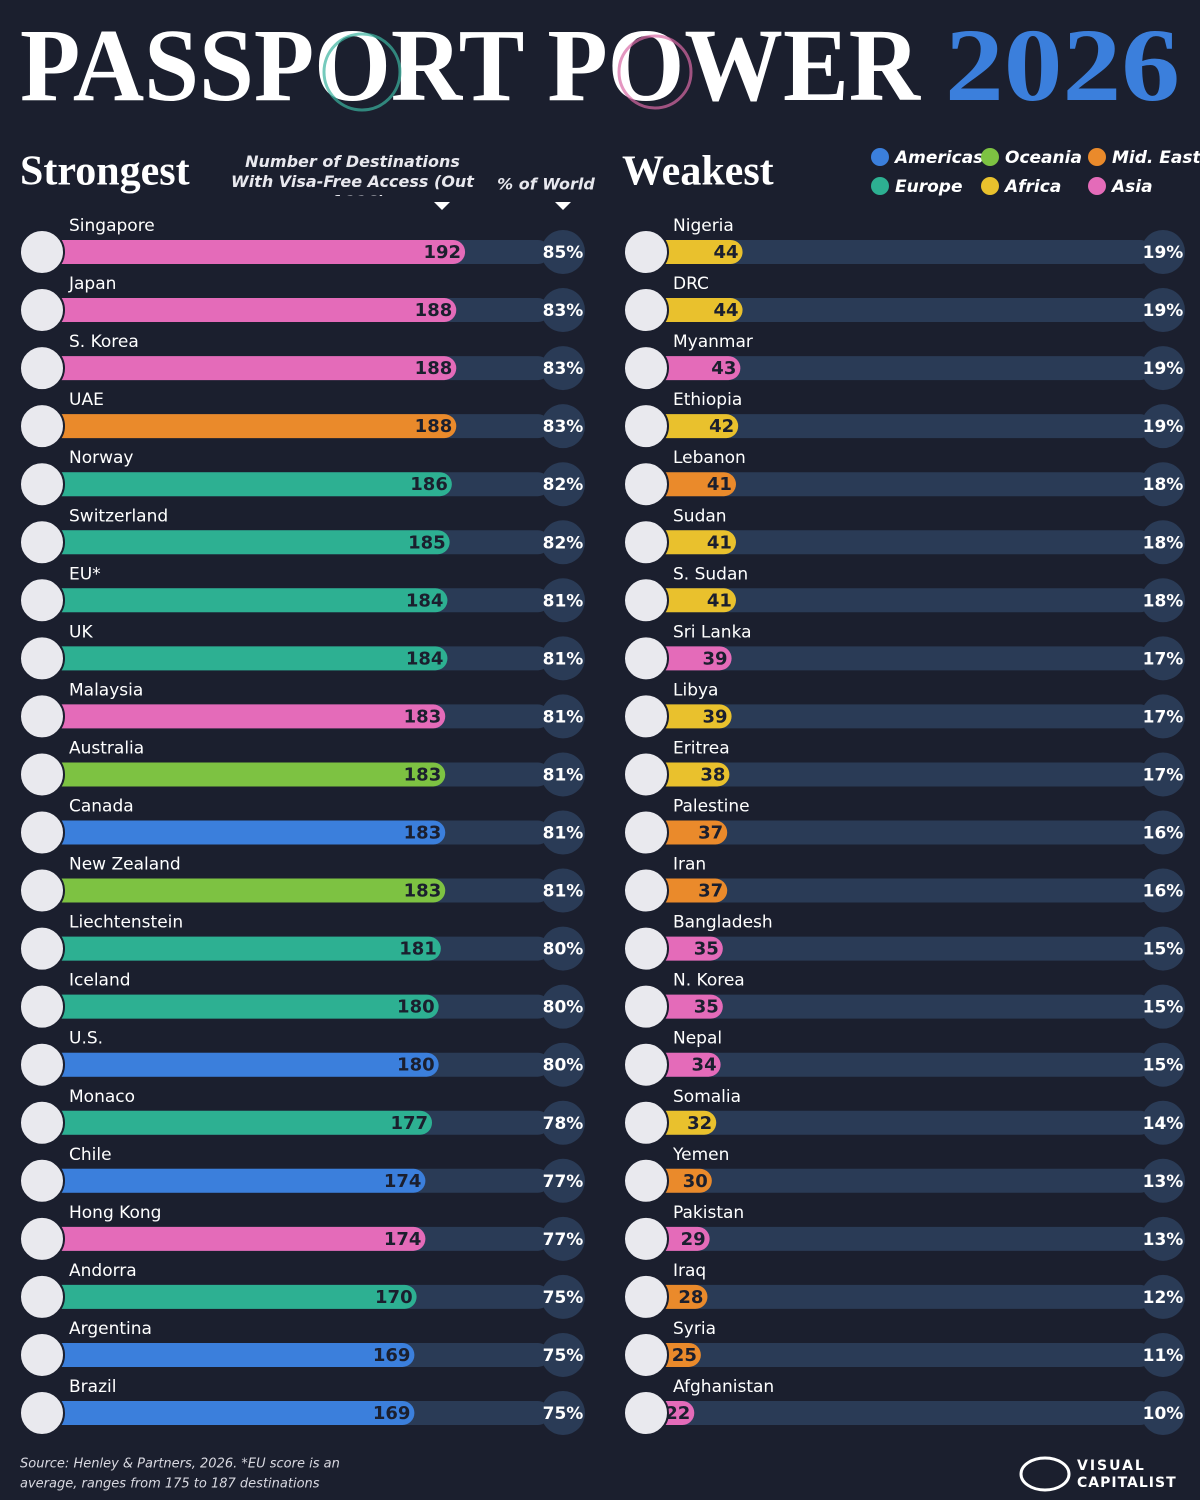 The image size is (1200, 1500). I want to click on value-label: 32, so click(699, 1123).